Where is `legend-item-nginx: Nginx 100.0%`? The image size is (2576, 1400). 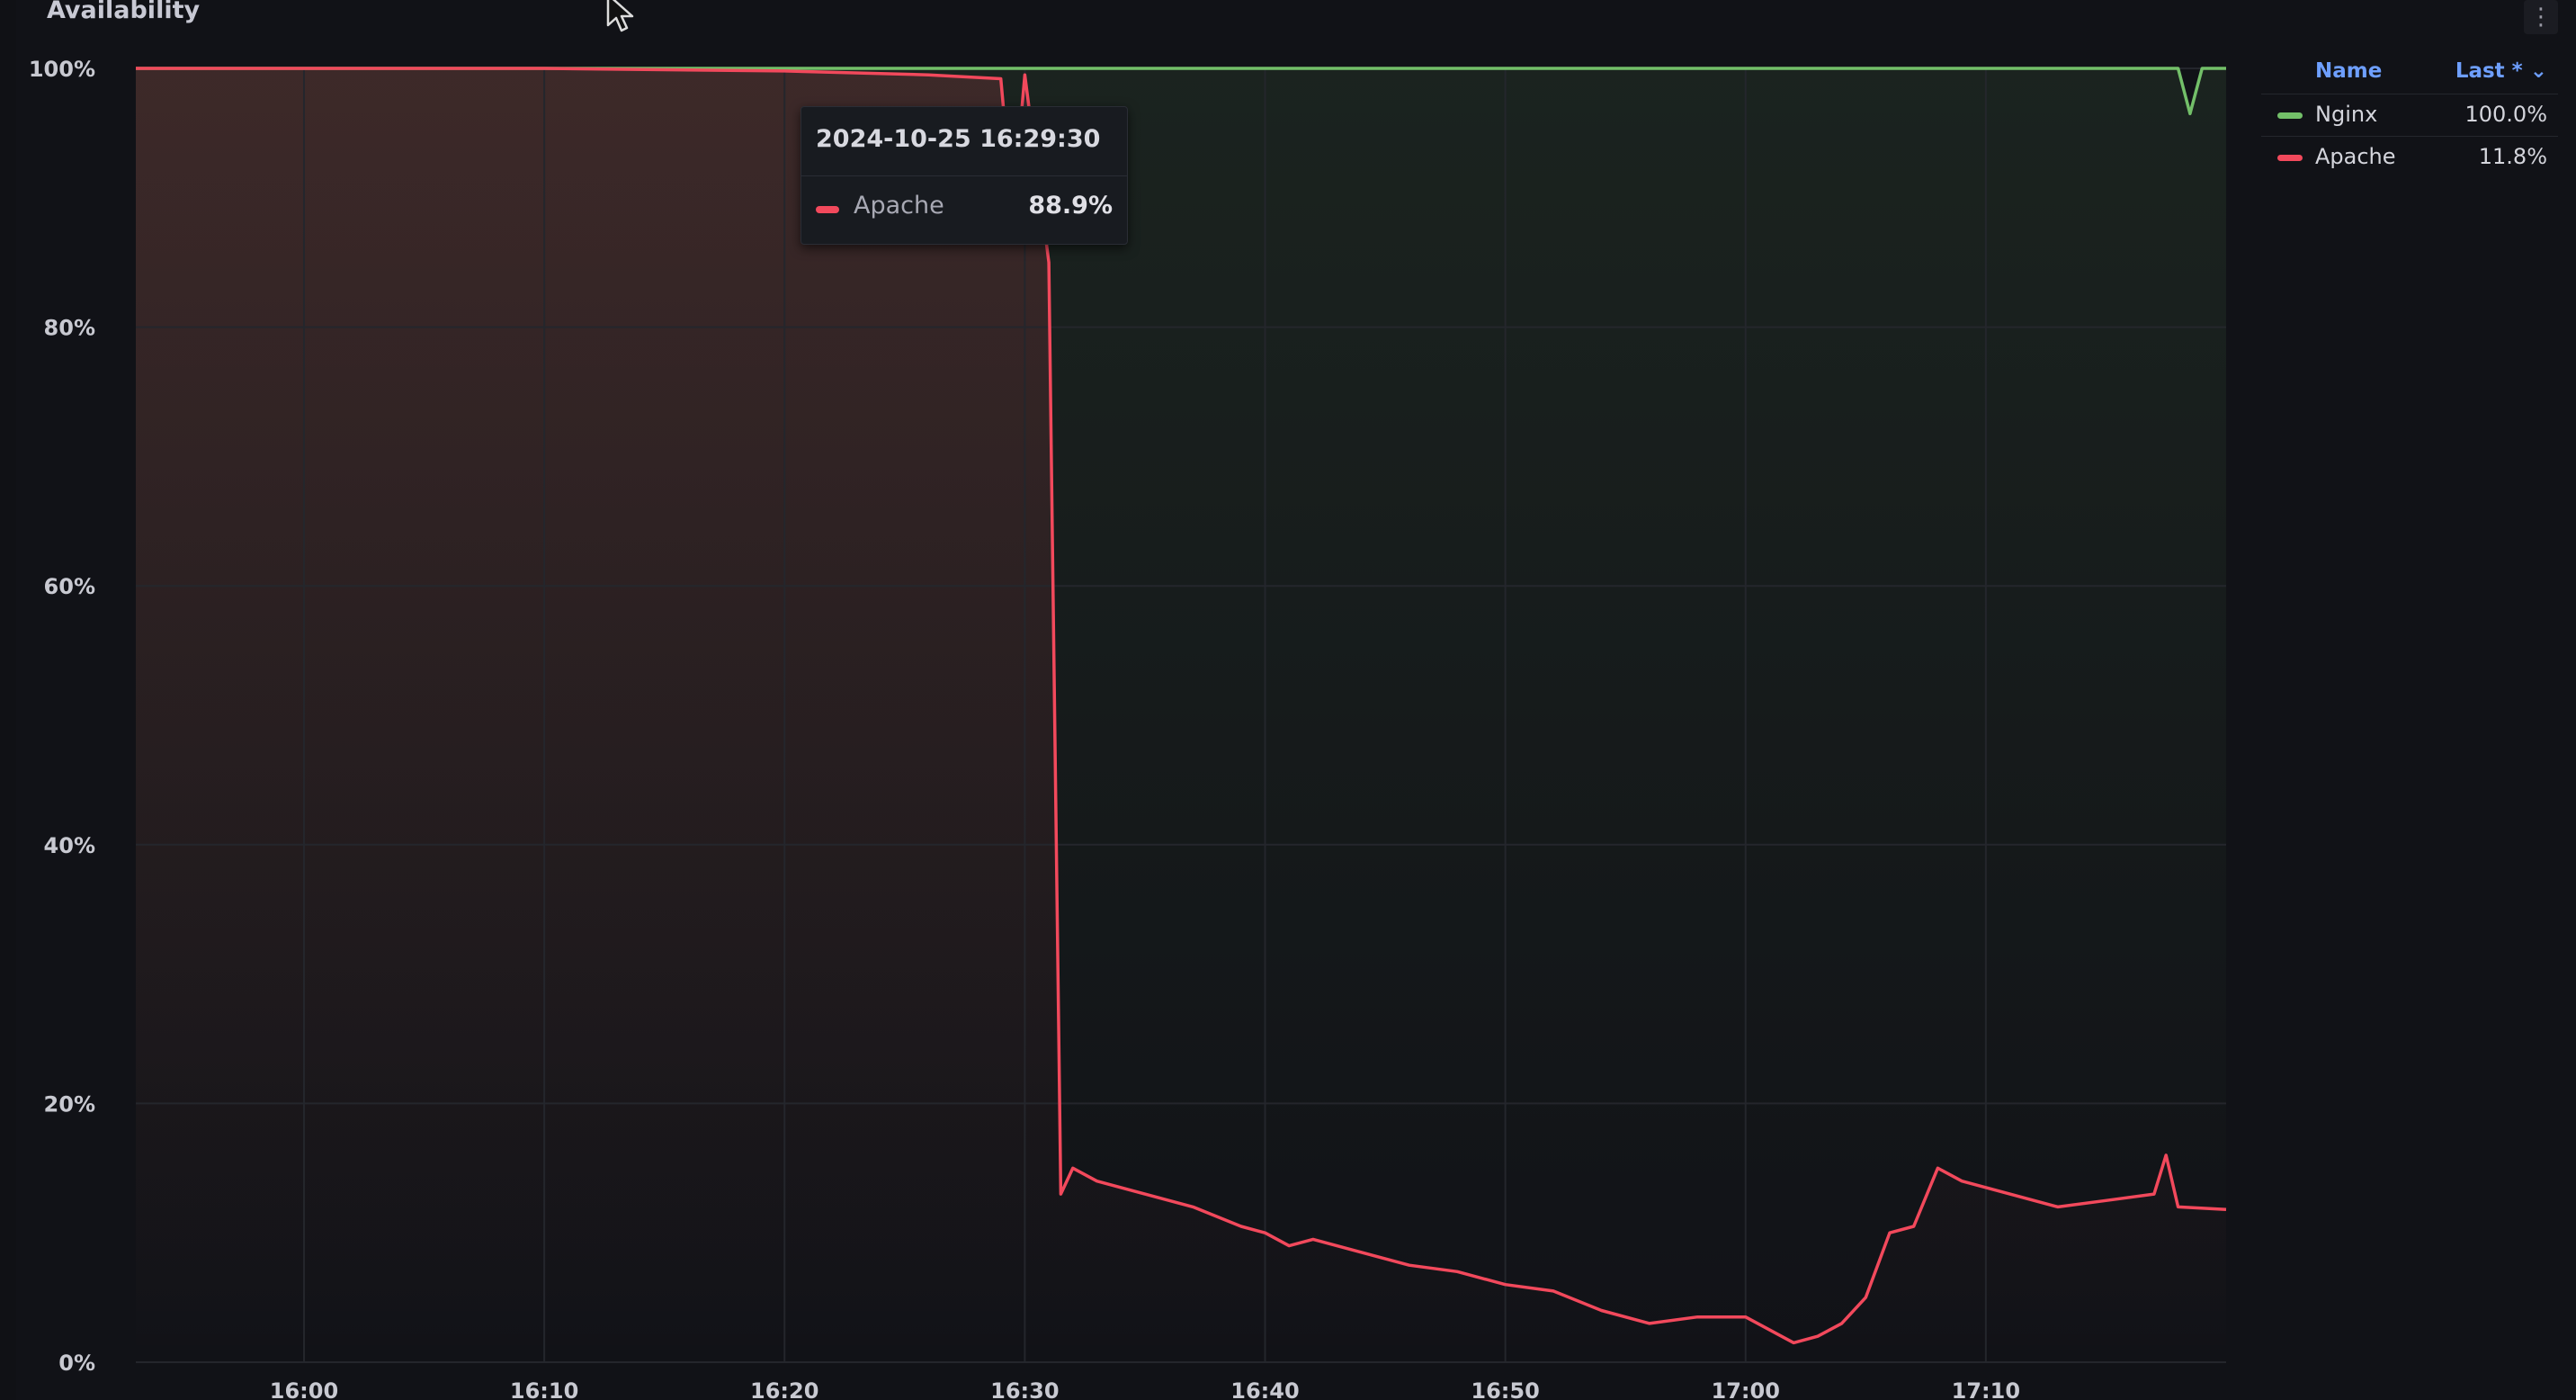 legend-item-nginx: Nginx 100.0% is located at coordinates (2409, 115).